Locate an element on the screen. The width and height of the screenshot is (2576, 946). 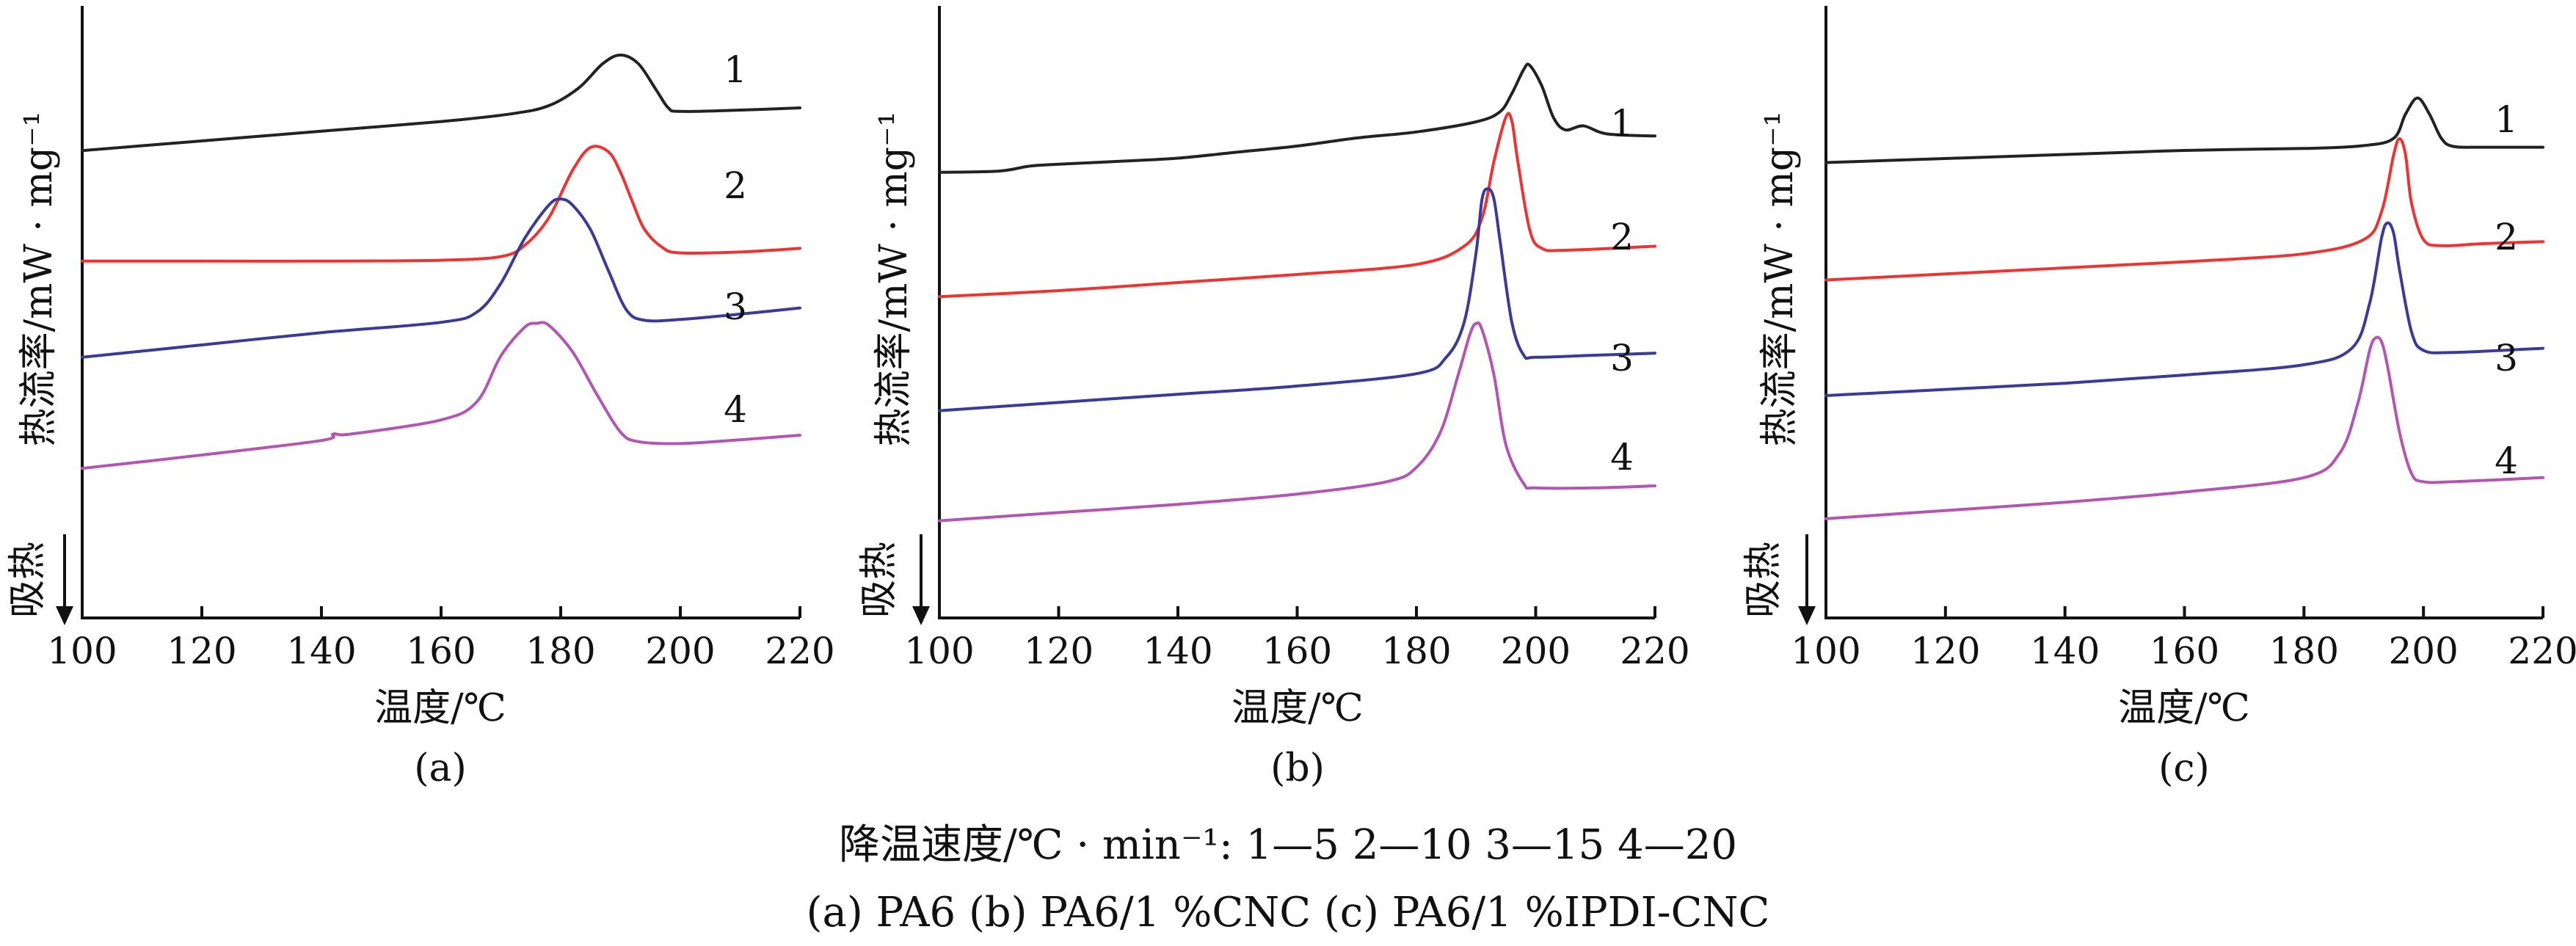
panel-c-caption: (c) is located at coordinates (2184, 768).